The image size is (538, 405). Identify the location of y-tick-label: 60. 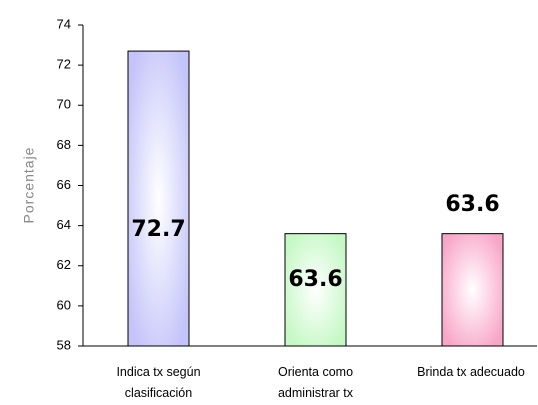
(64, 304).